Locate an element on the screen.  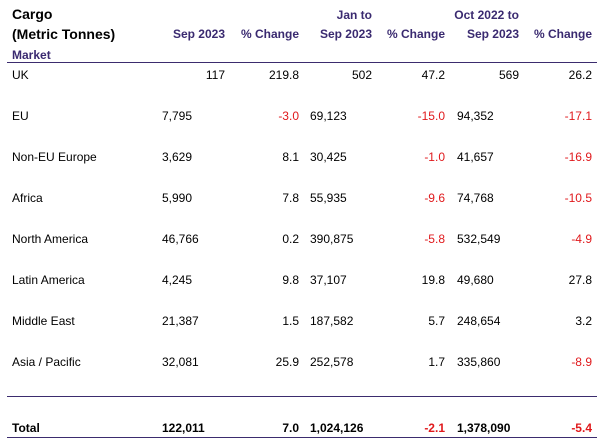
header-oct-to-line2: Sep 2023 is located at coordinates (492, 34).